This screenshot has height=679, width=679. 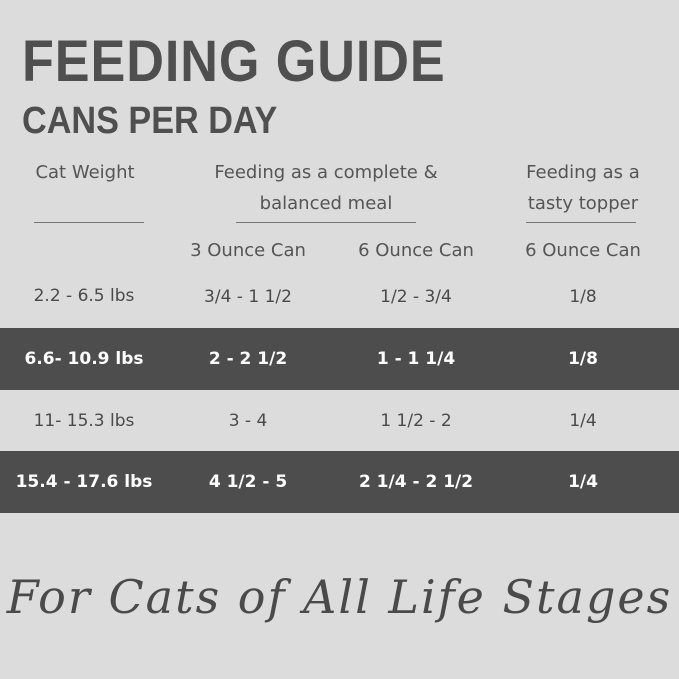 What do you see at coordinates (248, 297) in the screenshot?
I see `cell: 3/4 - 1 1/2` at bounding box center [248, 297].